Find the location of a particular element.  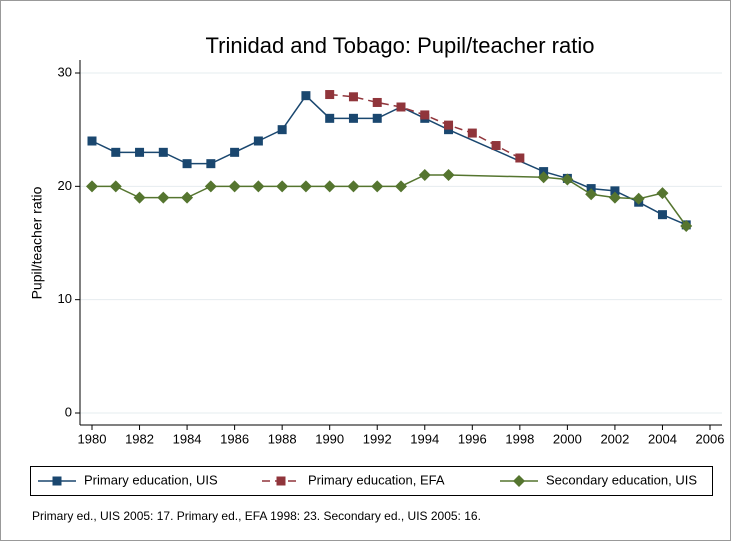

x-tick-label: 1982 is located at coordinates (139, 438).